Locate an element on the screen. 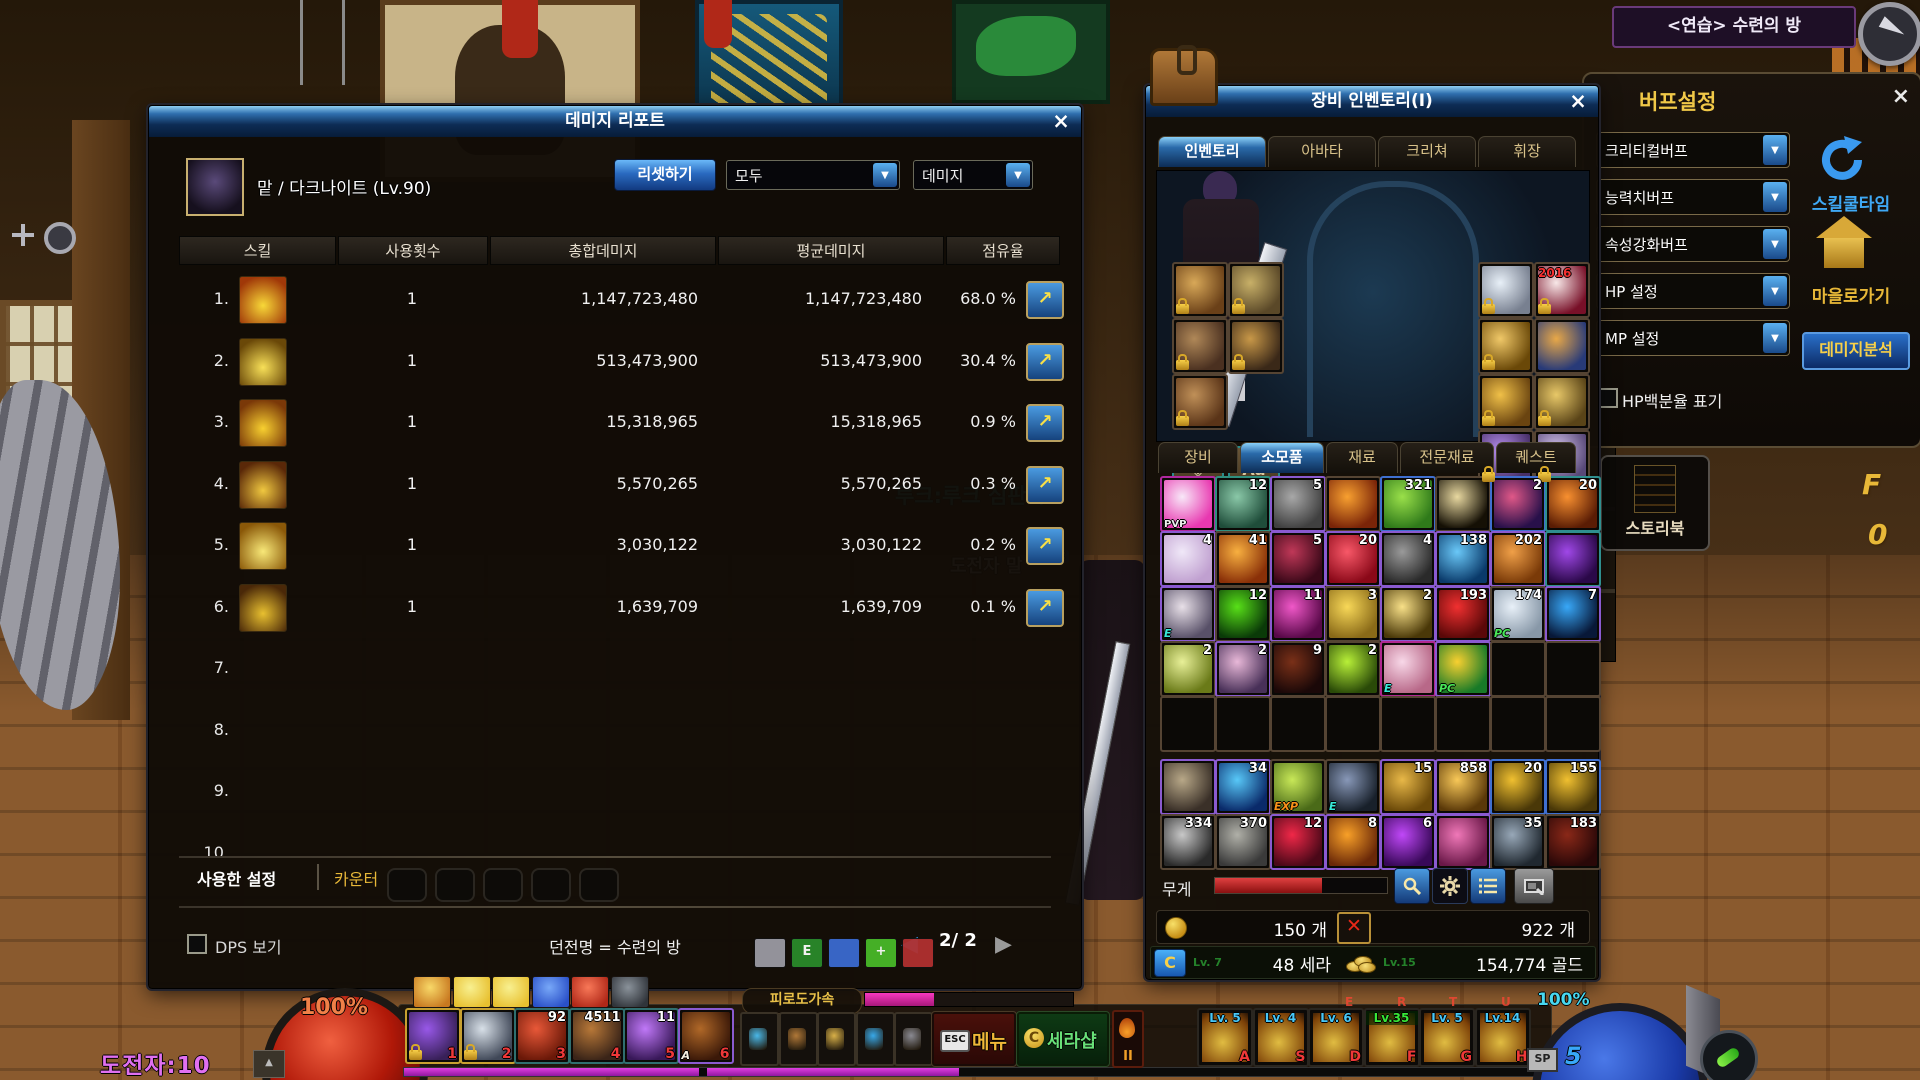 Image resolution: width=1920 pixels, height=1080 pixels. tab-top-2: 크리쳐 is located at coordinates (1427, 151).